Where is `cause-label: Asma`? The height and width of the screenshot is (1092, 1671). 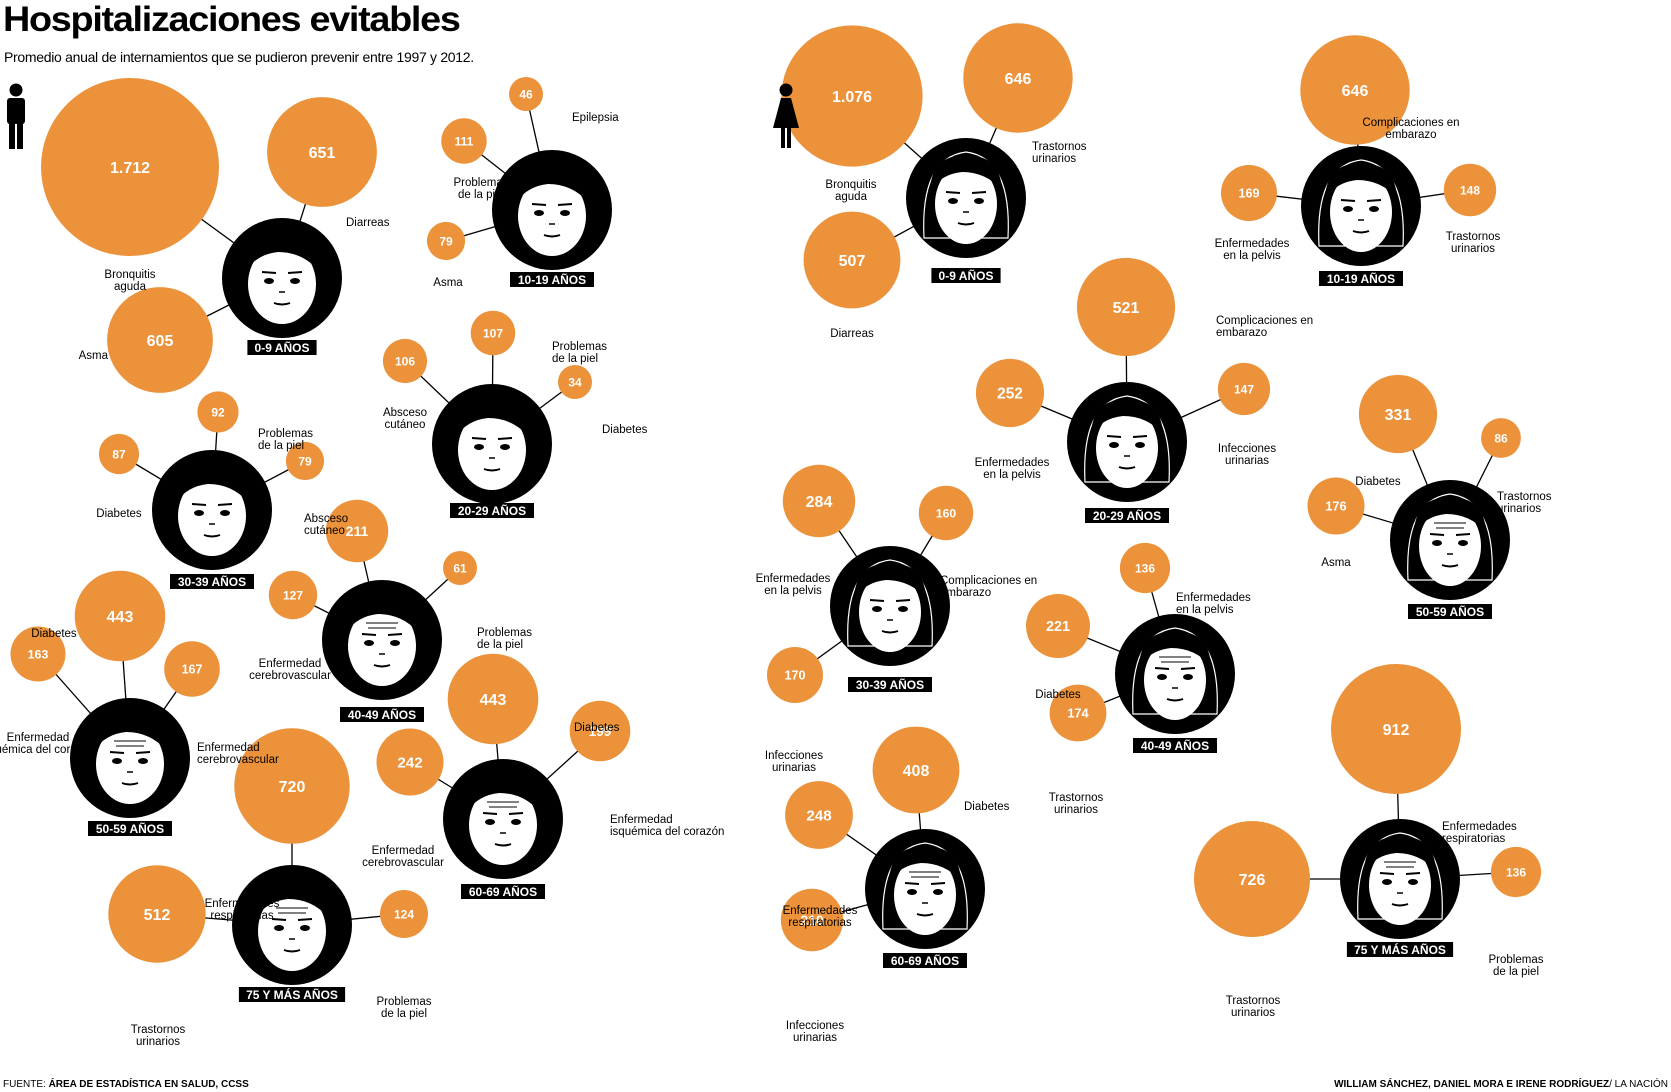
cause-label: Asma is located at coordinates (1336, 563).